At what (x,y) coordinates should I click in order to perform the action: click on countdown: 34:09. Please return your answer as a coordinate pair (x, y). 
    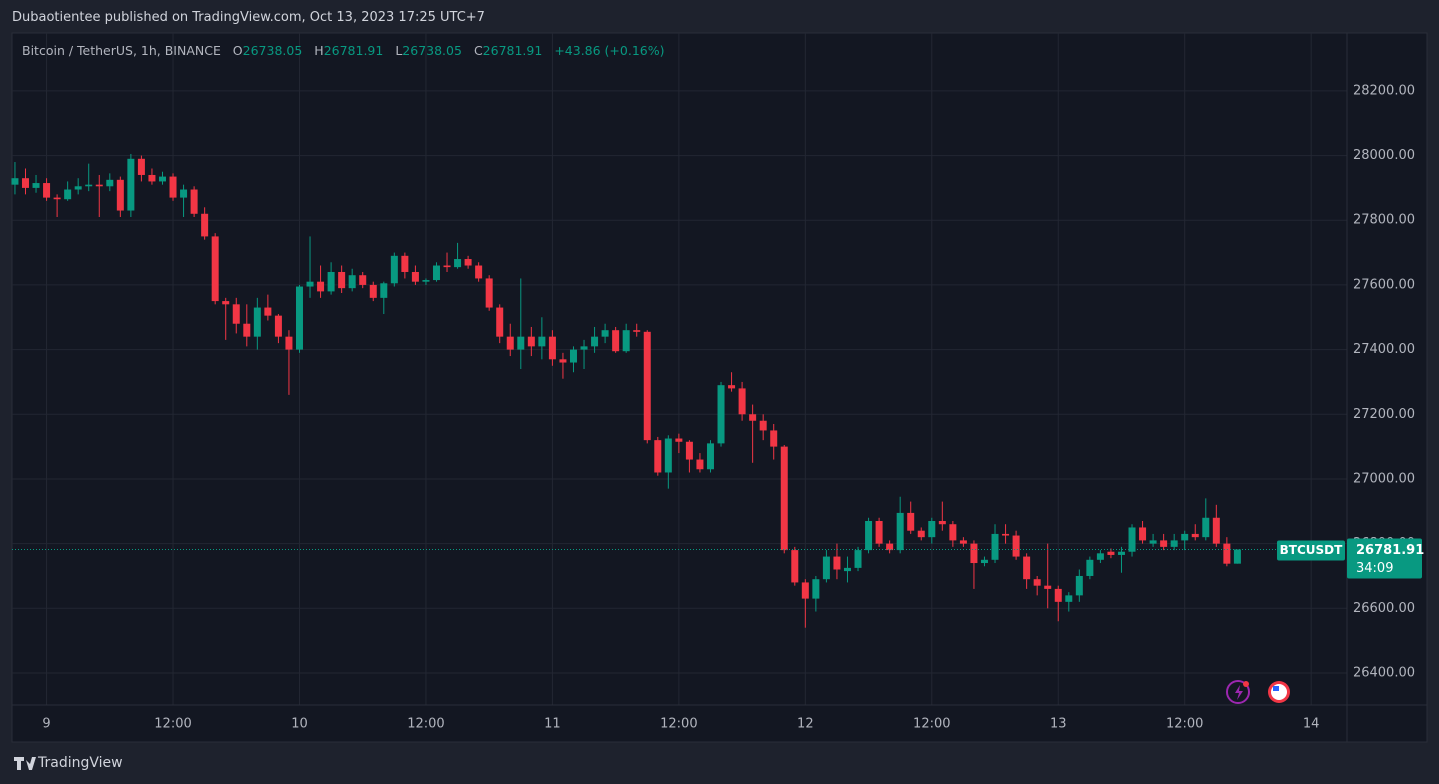
    Looking at the image, I should click on (1374, 568).